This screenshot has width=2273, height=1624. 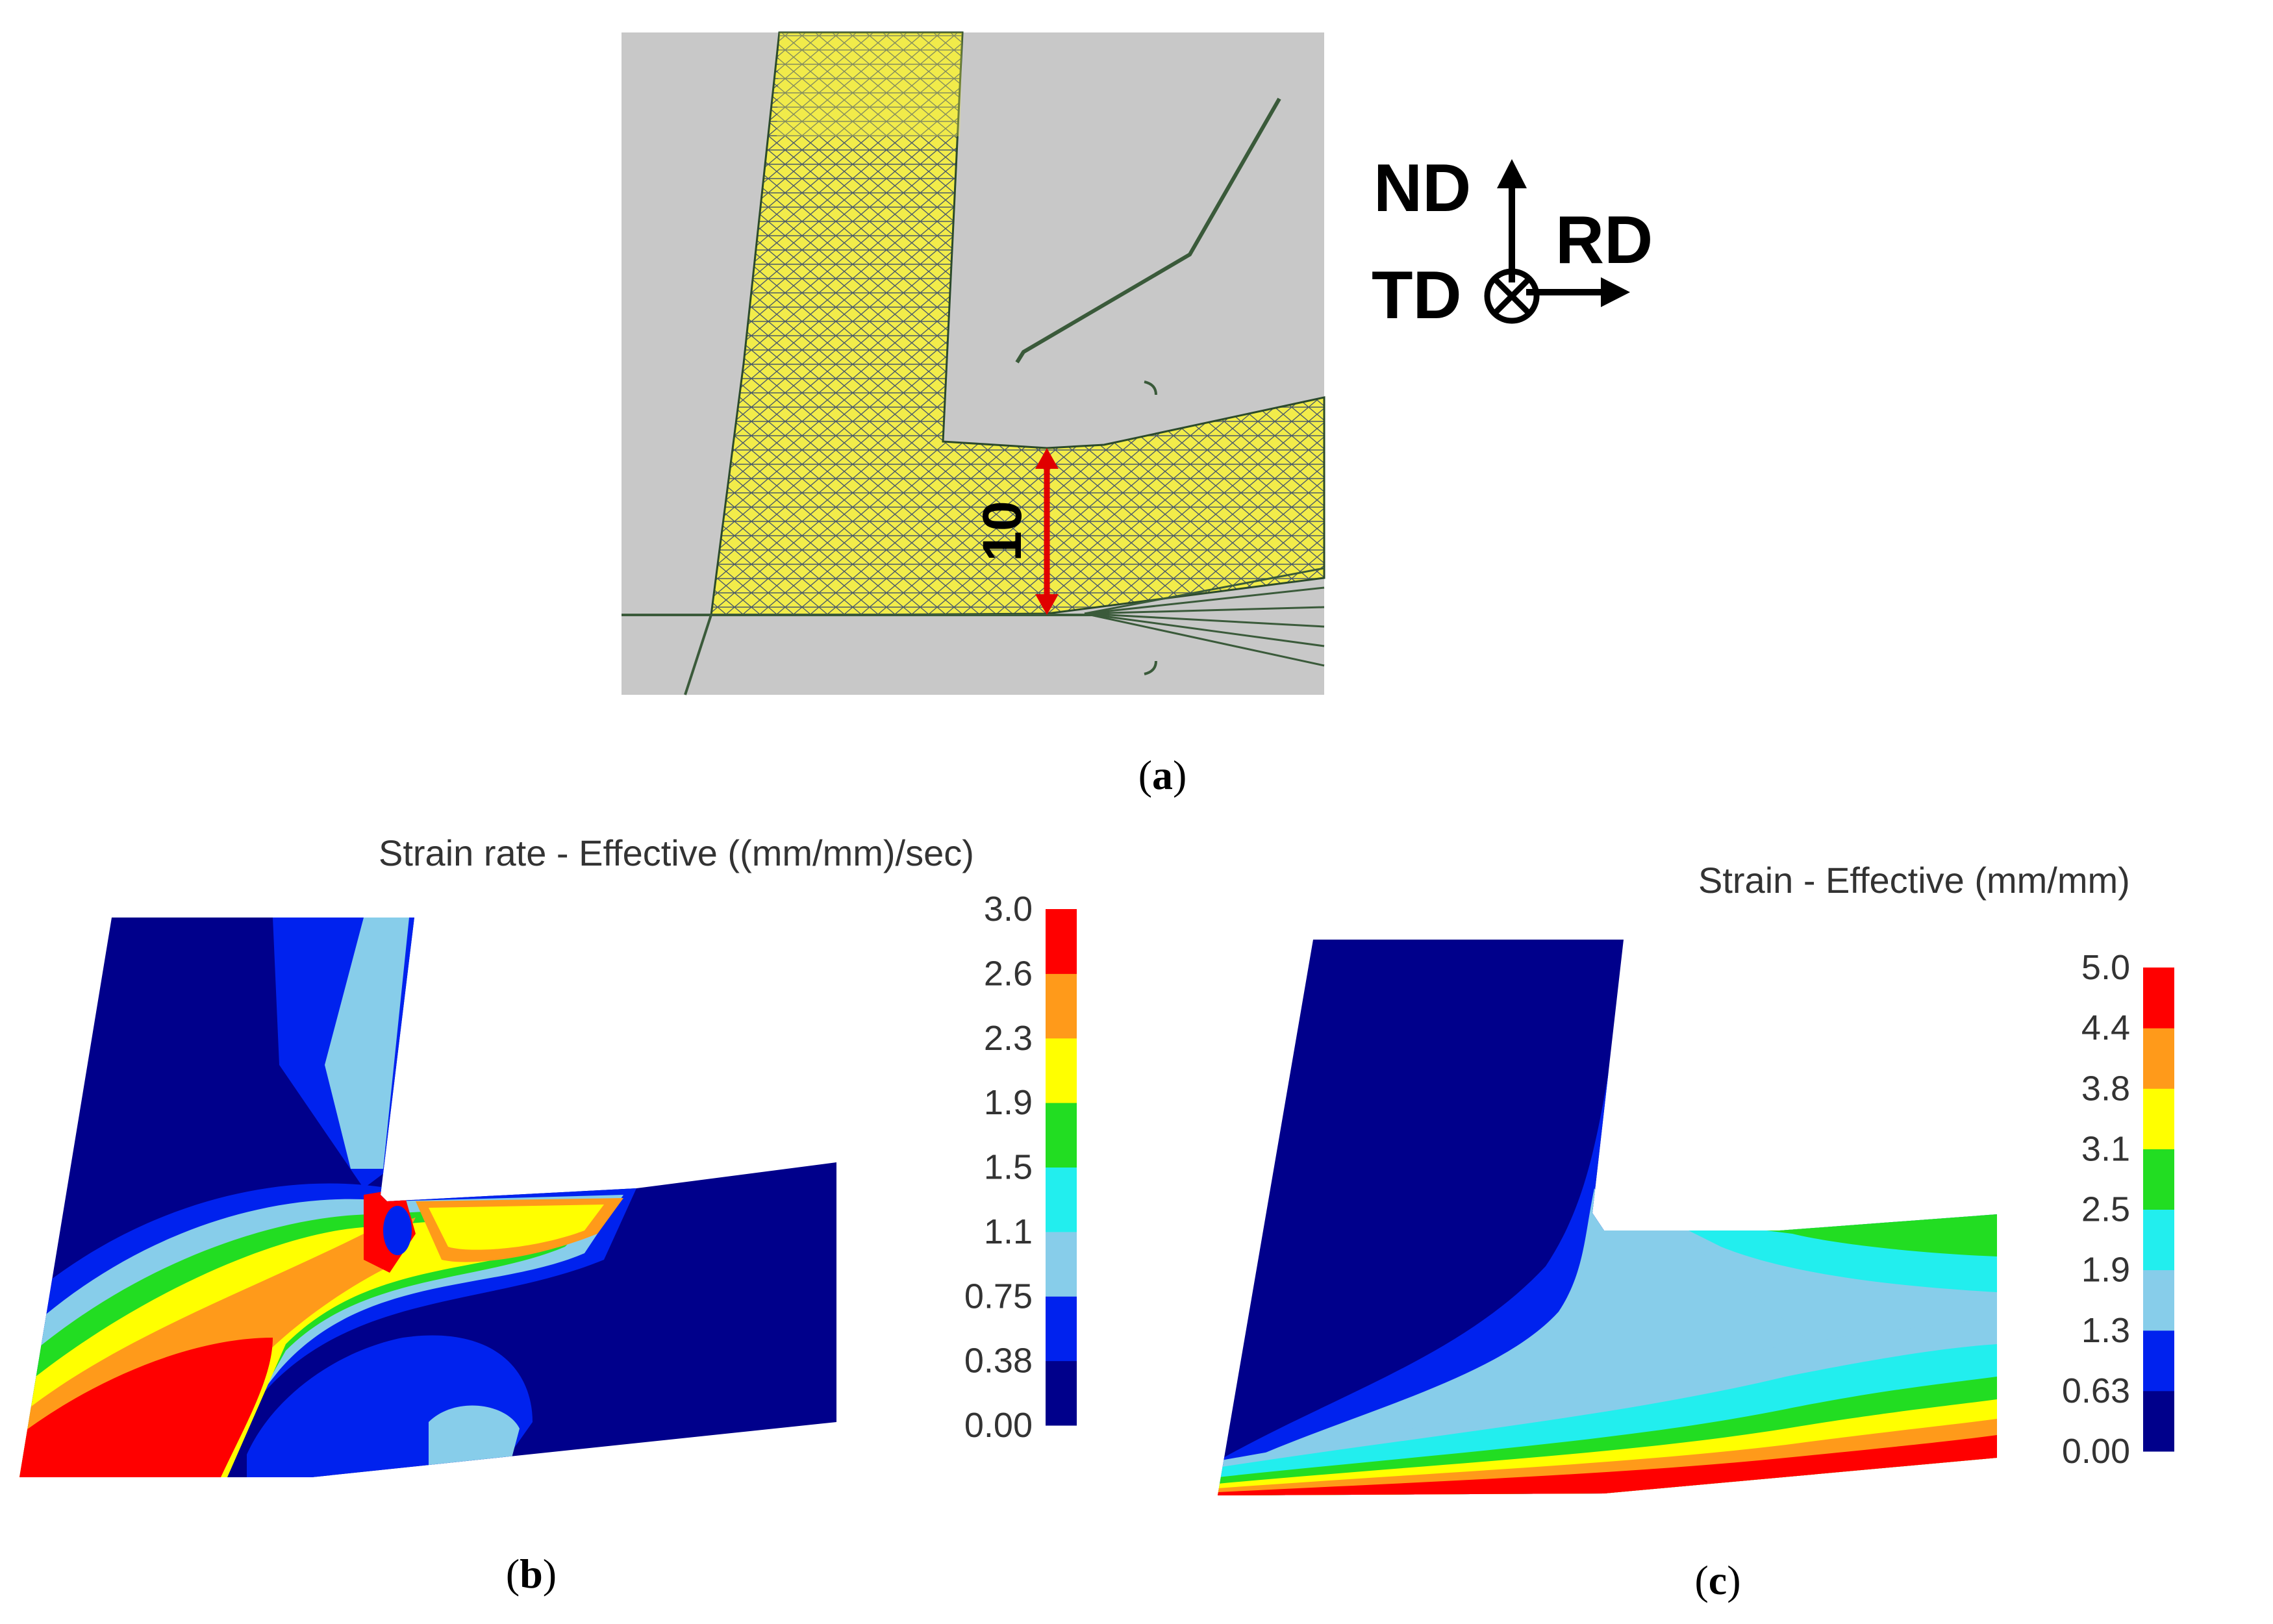 I want to click on panel-a: 10, so click(x=974, y=363).